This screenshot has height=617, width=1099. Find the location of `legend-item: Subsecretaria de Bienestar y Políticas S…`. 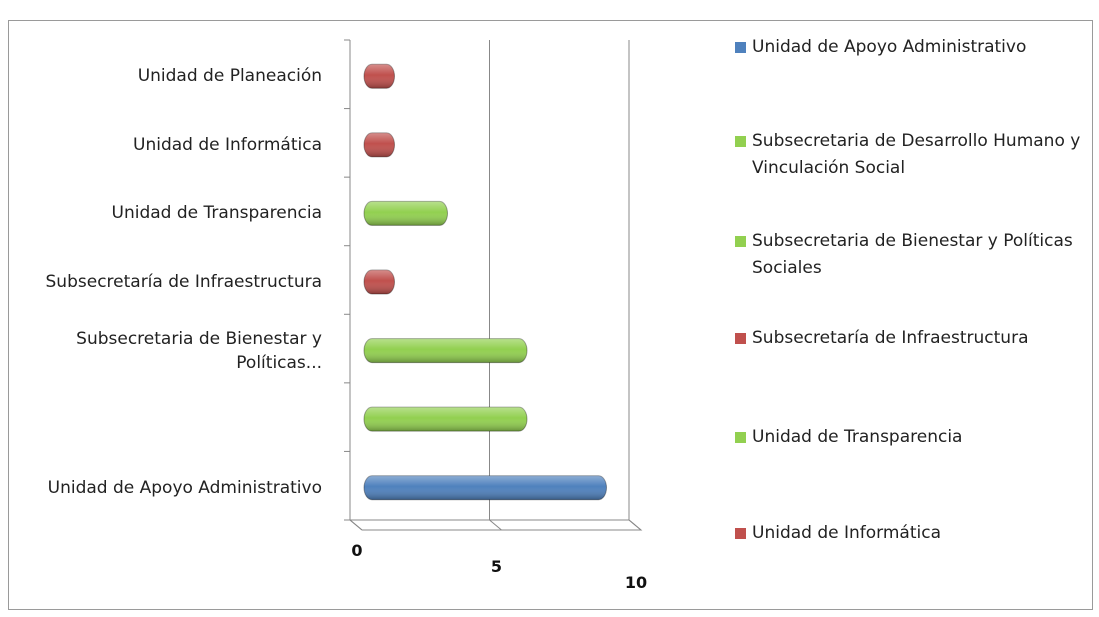

legend-item: Subsecretaria de Bienestar y Políticas S… is located at coordinates (910, 255).